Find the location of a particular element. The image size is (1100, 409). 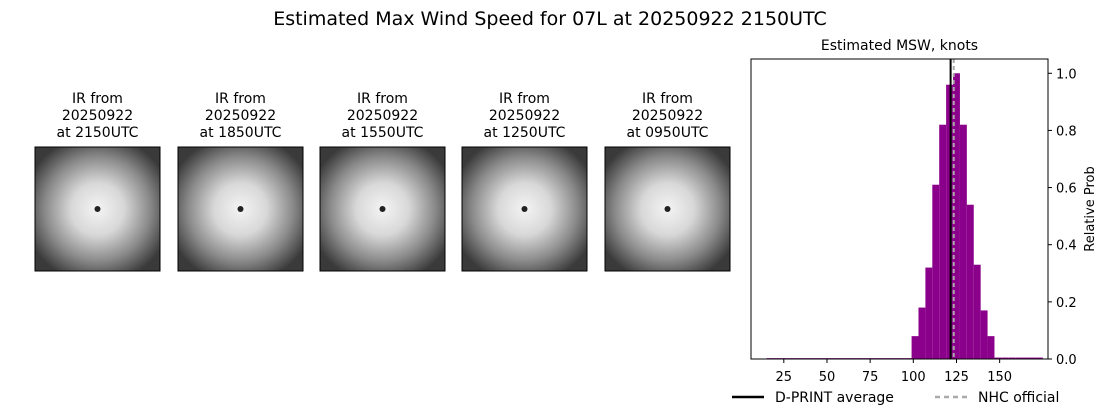

x-tick-label: 125 is located at coordinates (956, 377).